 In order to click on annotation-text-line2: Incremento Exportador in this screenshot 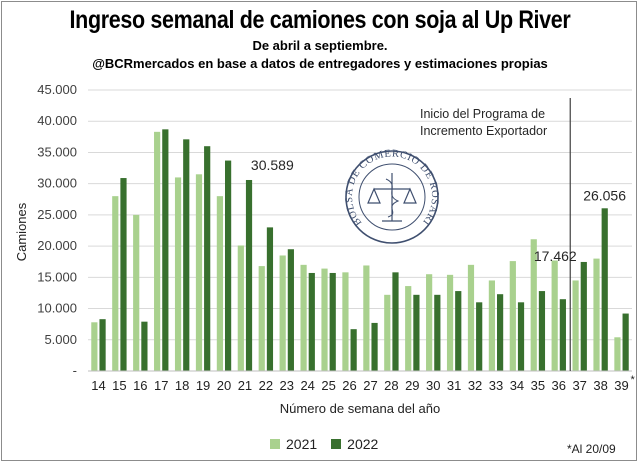, I will do `click(483, 131)`.